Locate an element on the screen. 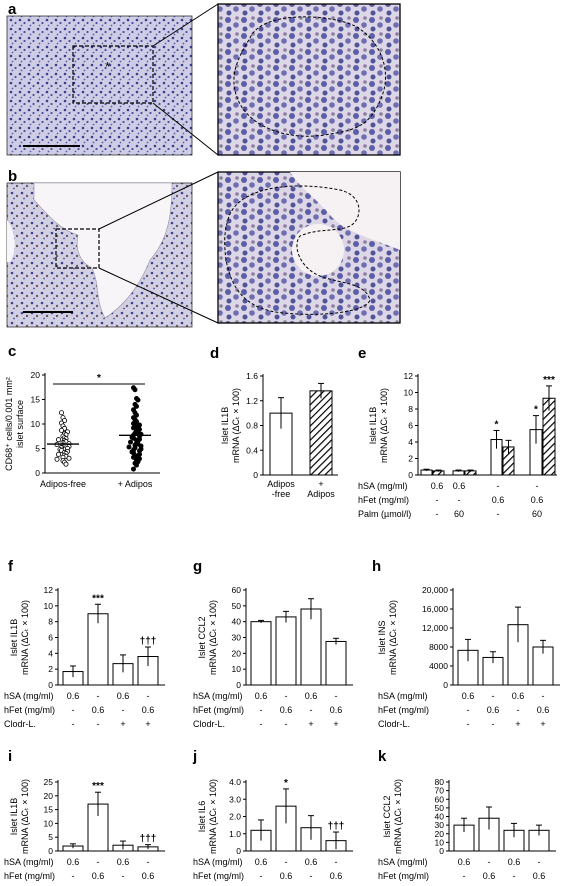 The height and width of the screenshot is (886, 567). panel-letter-b: b is located at coordinates (12, 176).